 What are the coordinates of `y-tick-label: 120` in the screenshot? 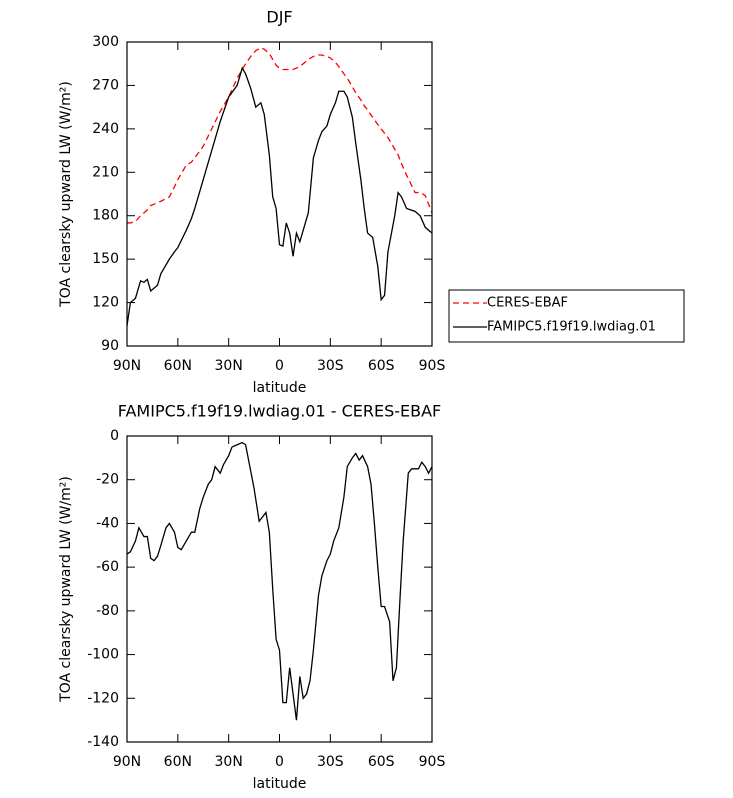 It's located at (105, 303).